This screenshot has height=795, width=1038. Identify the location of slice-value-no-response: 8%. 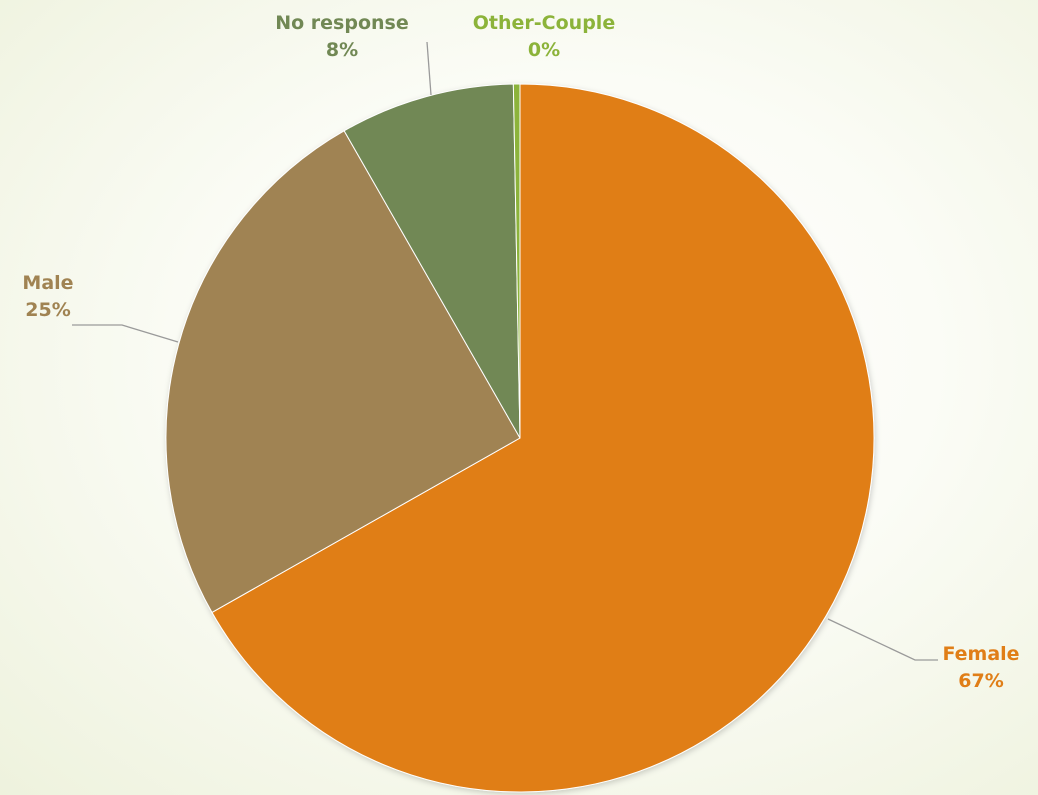
(342, 50).